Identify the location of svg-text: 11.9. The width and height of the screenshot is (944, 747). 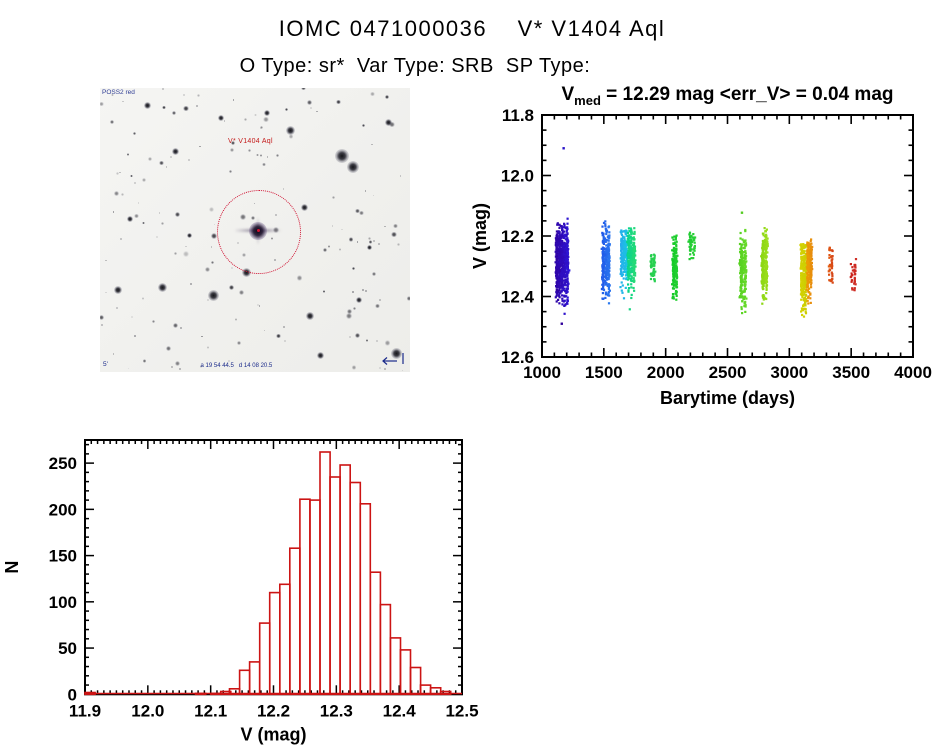
(85, 710).